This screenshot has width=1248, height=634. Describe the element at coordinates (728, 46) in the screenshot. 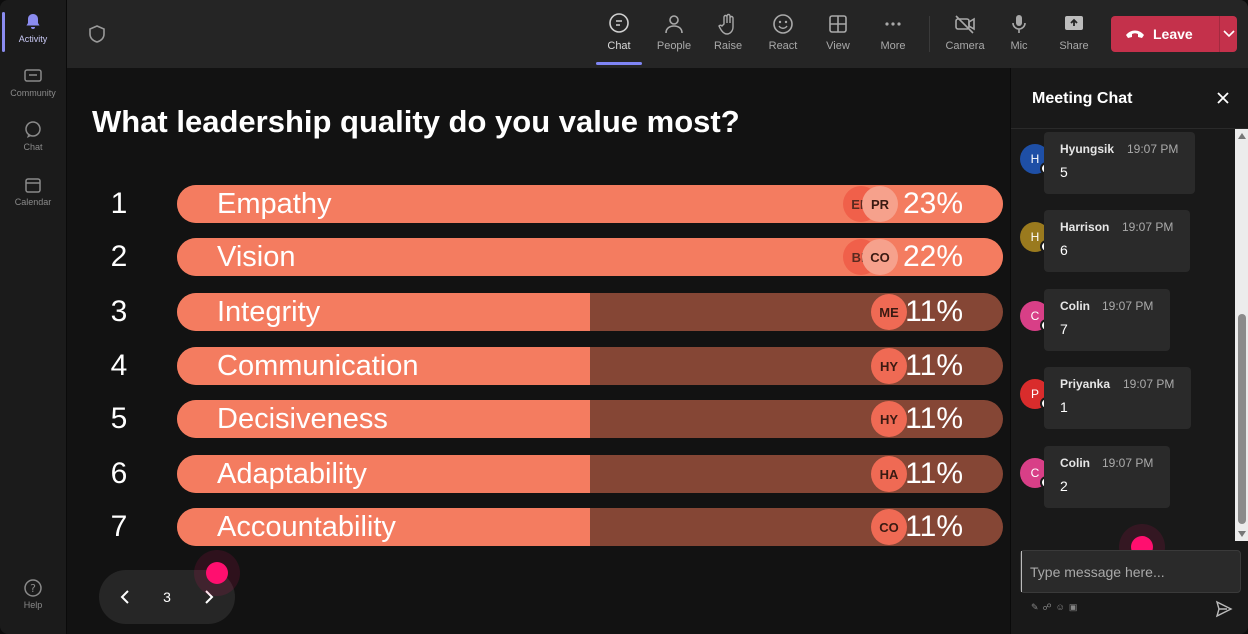

I see `toolbar-label: Raise` at that location.